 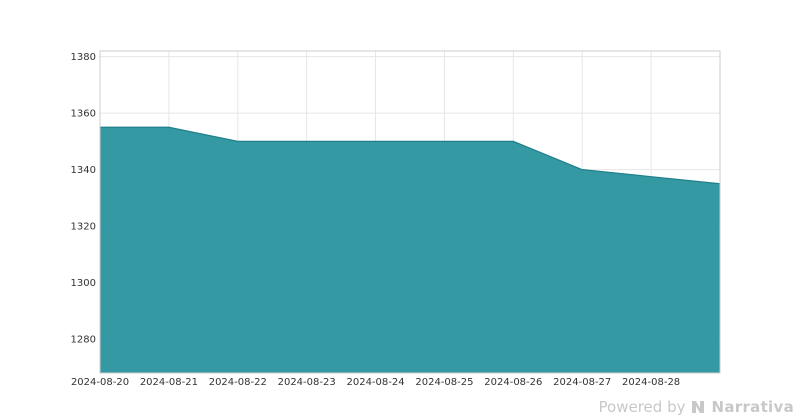 What do you see at coordinates (651, 382) in the screenshot?
I see `x-tick-label: 2024-08-28` at bounding box center [651, 382].